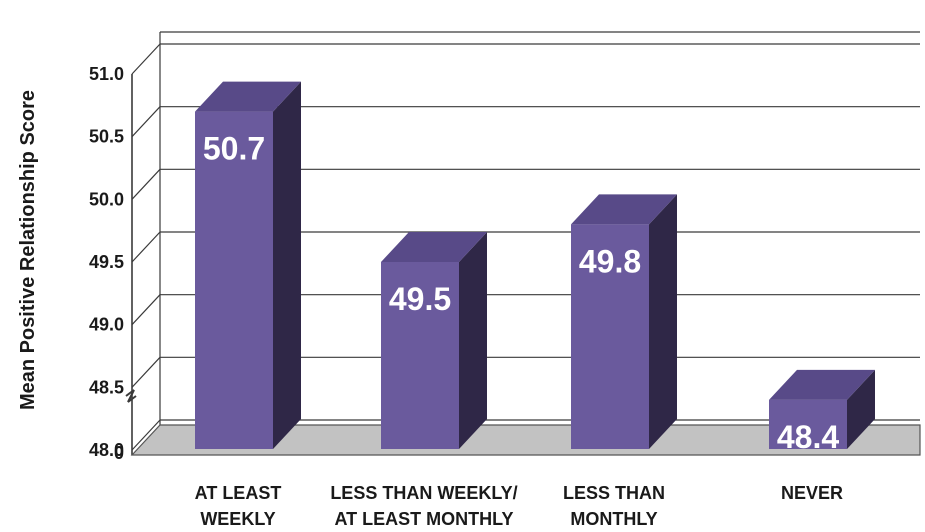  Describe the element at coordinates (614, 506) in the screenshot. I see `x-category-label: LESS THAN MONTHLY` at that location.